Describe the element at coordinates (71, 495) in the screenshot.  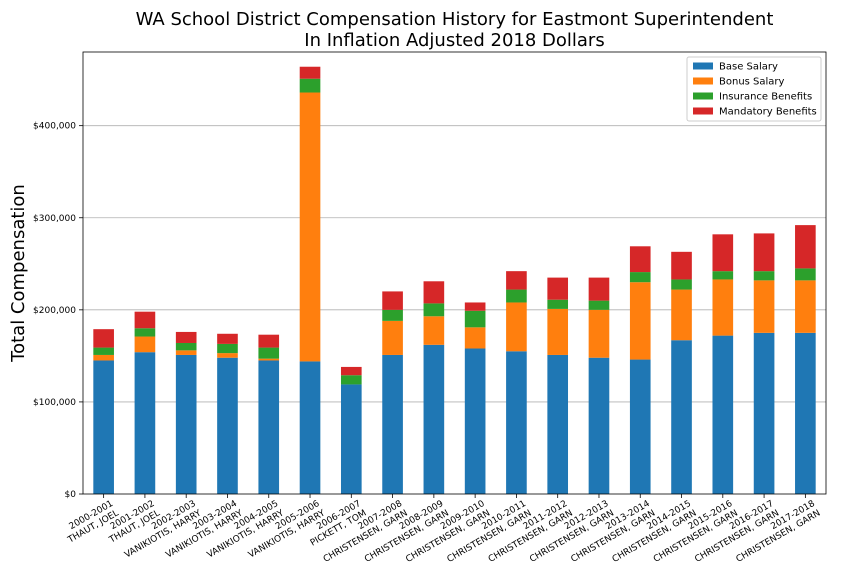
I see `y-tick-label: $0` at that location.